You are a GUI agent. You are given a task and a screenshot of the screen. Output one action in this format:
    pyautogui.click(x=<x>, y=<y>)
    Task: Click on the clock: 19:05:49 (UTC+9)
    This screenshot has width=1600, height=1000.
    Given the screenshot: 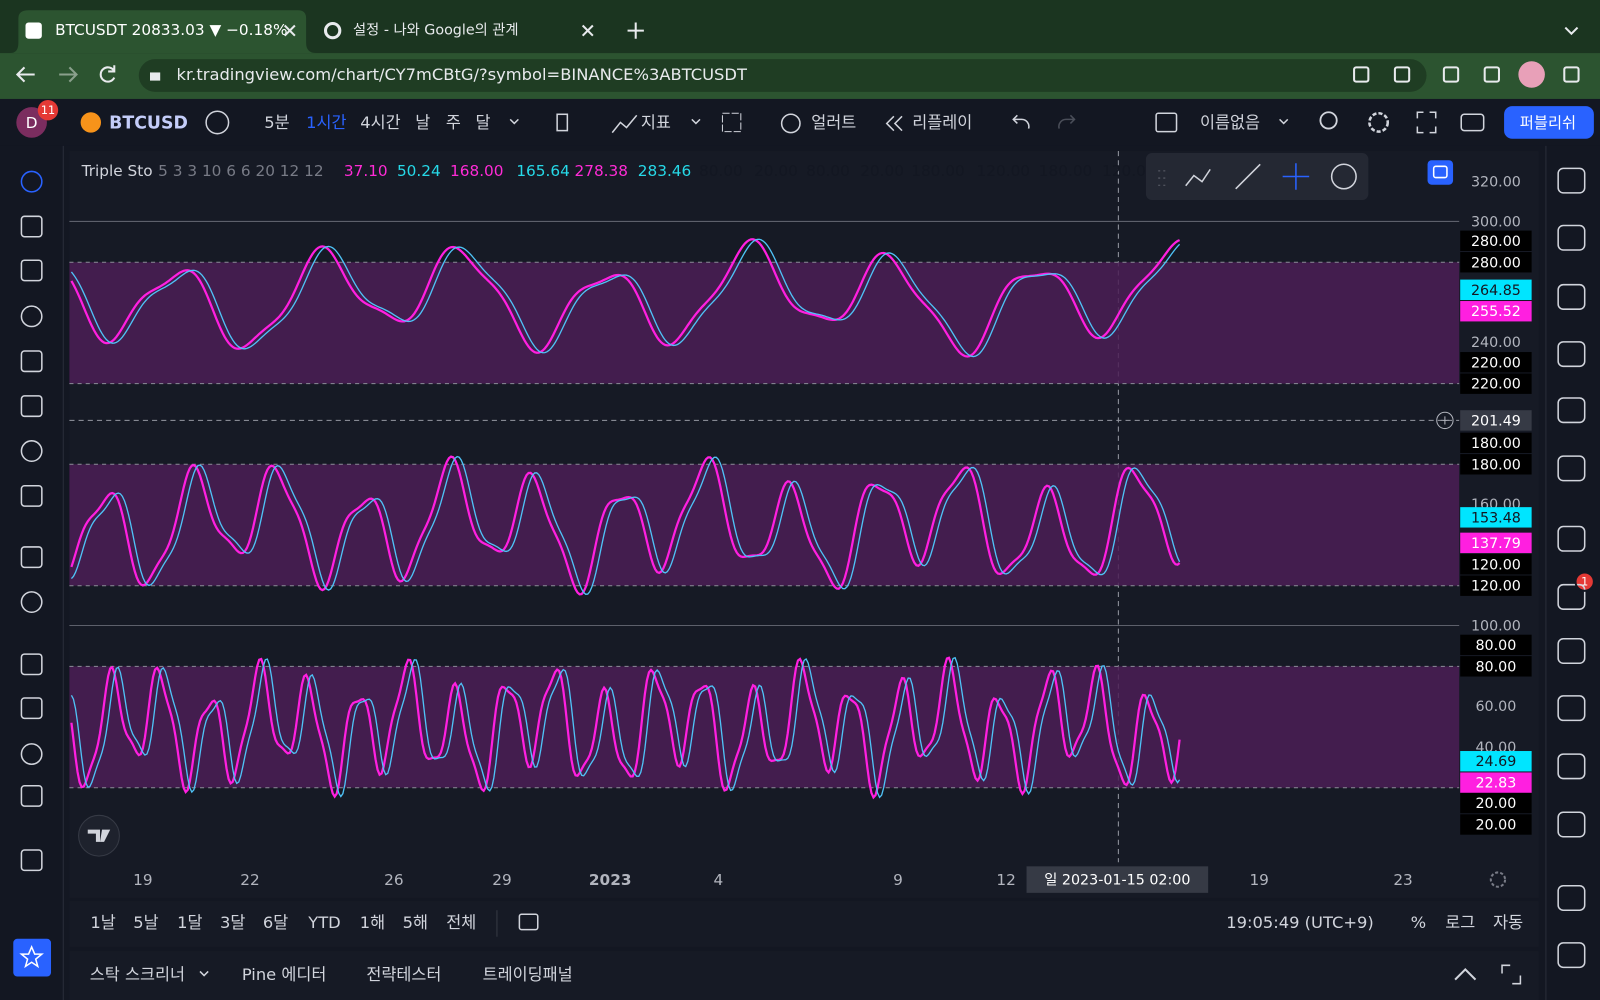 What is the action you would take?
    pyautogui.click(x=1300, y=922)
    